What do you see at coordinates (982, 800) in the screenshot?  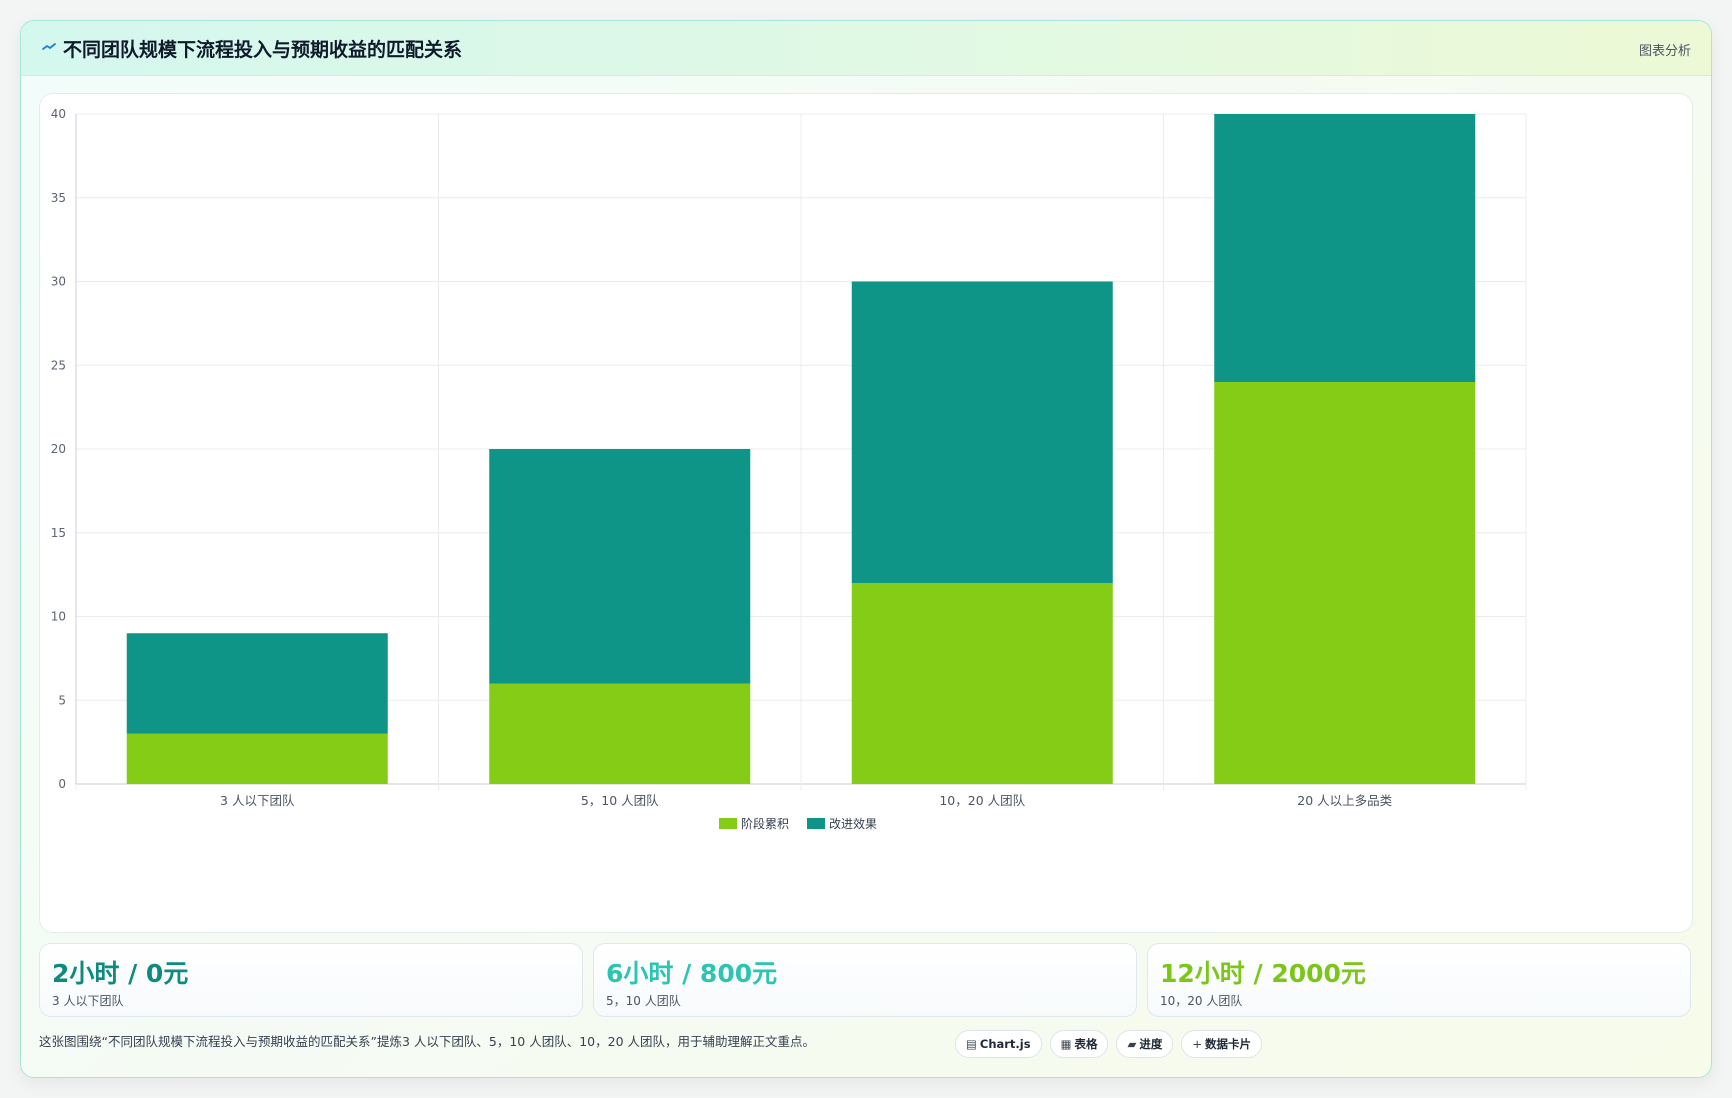 I see `x-tick-label: 10，20 人团队` at bounding box center [982, 800].